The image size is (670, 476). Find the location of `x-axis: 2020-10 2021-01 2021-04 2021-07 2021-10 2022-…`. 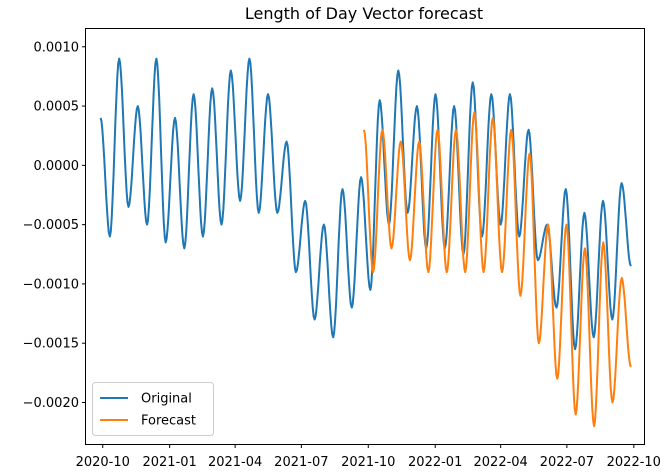

x-axis: 2020-10 2021-01 2021-04 2021-07 2021-10 2022-… is located at coordinates (368, 457).